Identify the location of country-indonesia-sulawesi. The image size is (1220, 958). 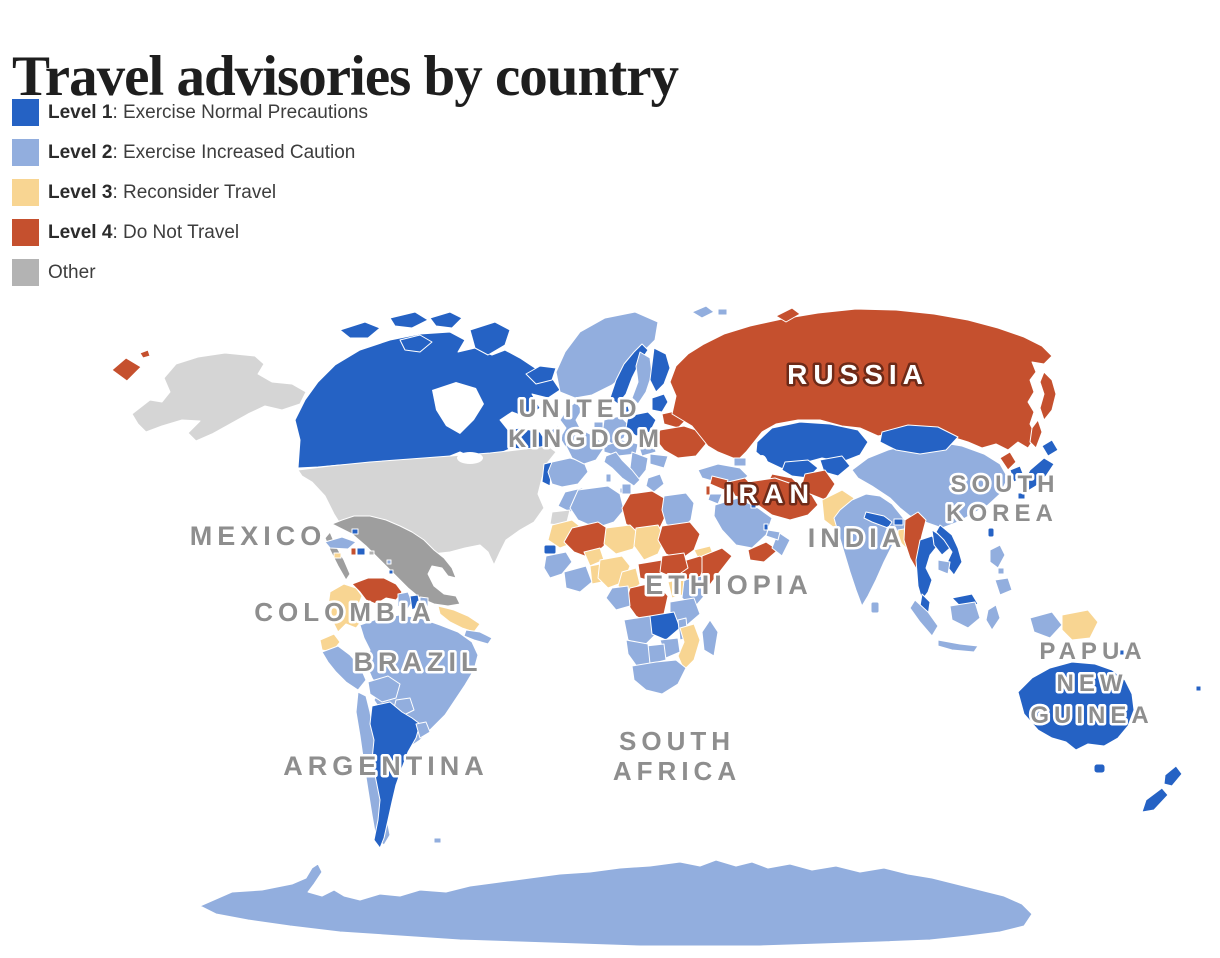
(993, 617).